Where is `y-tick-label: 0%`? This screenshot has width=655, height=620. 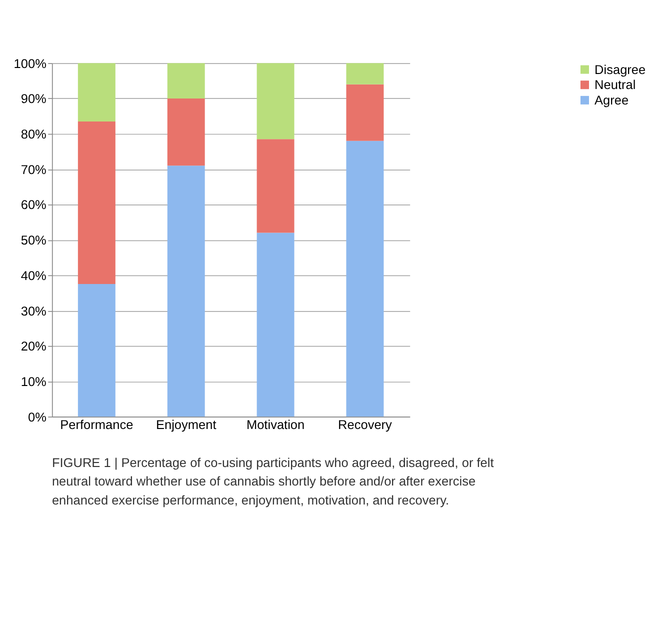
y-tick-label: 0% is located at coordinates (37, 416).